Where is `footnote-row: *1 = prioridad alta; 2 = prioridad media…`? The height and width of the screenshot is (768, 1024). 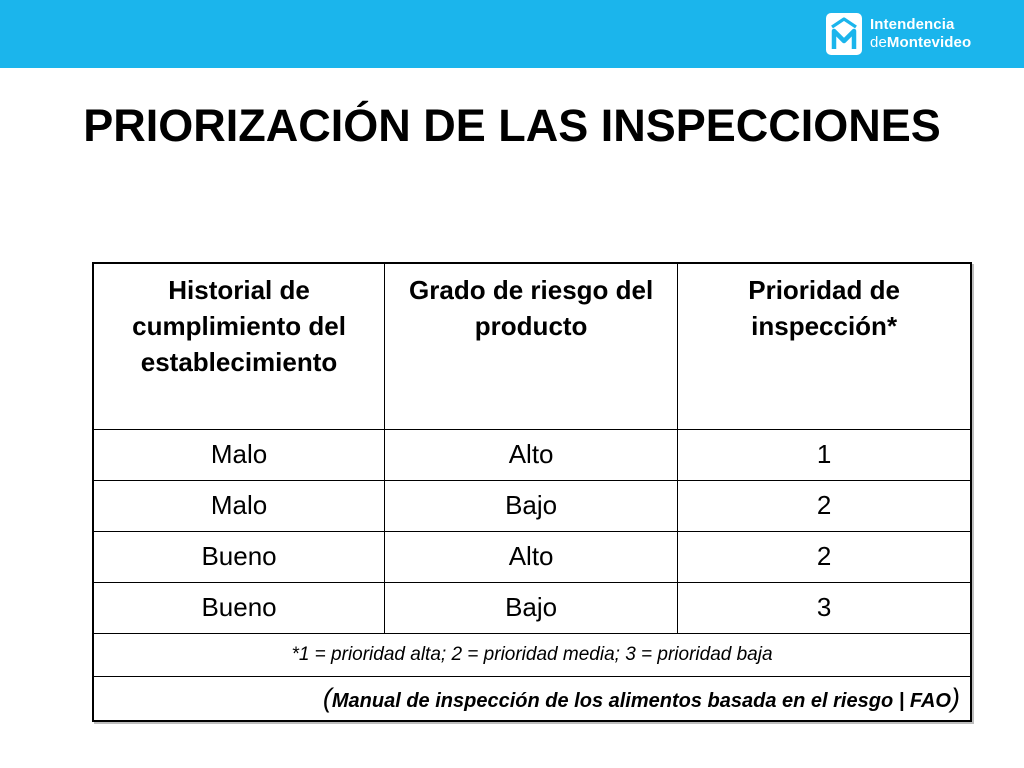
footnote-row: *1 = prioridad alta; 2 = prioridad media… is located at coordinates (532, 654).